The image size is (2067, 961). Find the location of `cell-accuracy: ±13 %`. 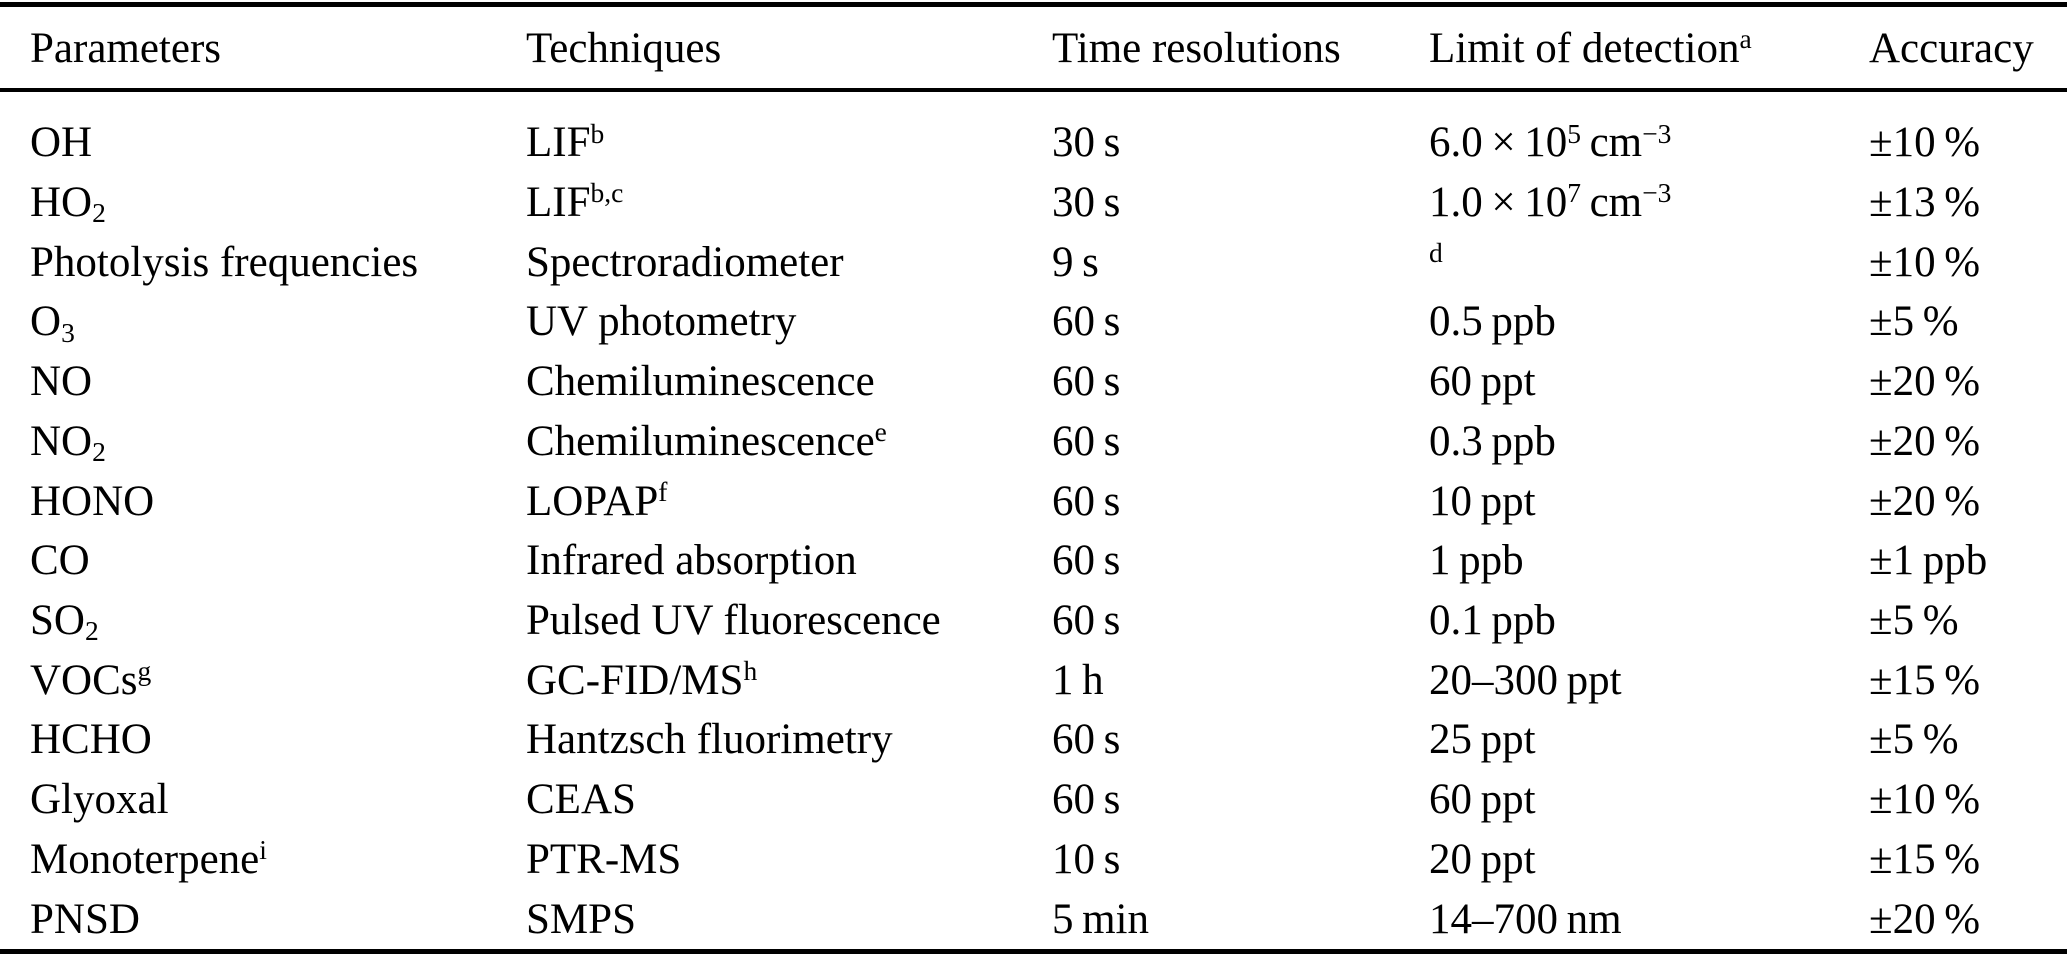

cell-accuracy: ±13 % is located at coordinates (1968, 202).